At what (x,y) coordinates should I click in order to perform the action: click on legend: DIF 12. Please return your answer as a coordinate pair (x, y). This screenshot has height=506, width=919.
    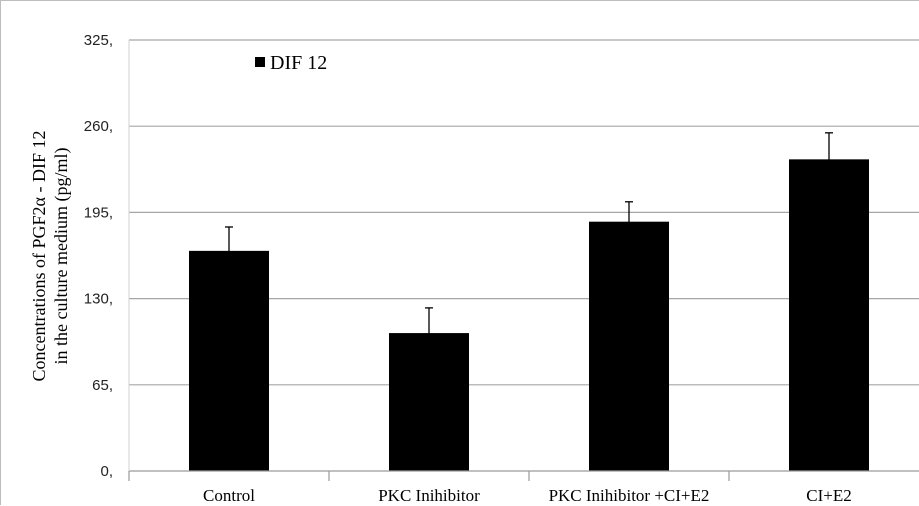
    Looking at the image, I should click on (291, 63).